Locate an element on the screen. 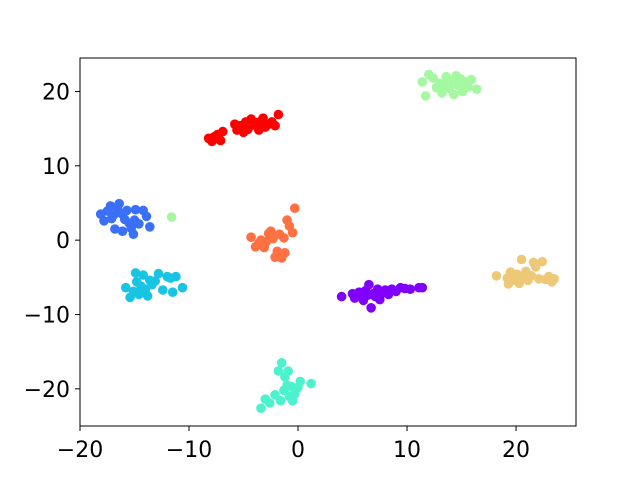  y-tick-label: 20 is located at coordinates (56, 92).